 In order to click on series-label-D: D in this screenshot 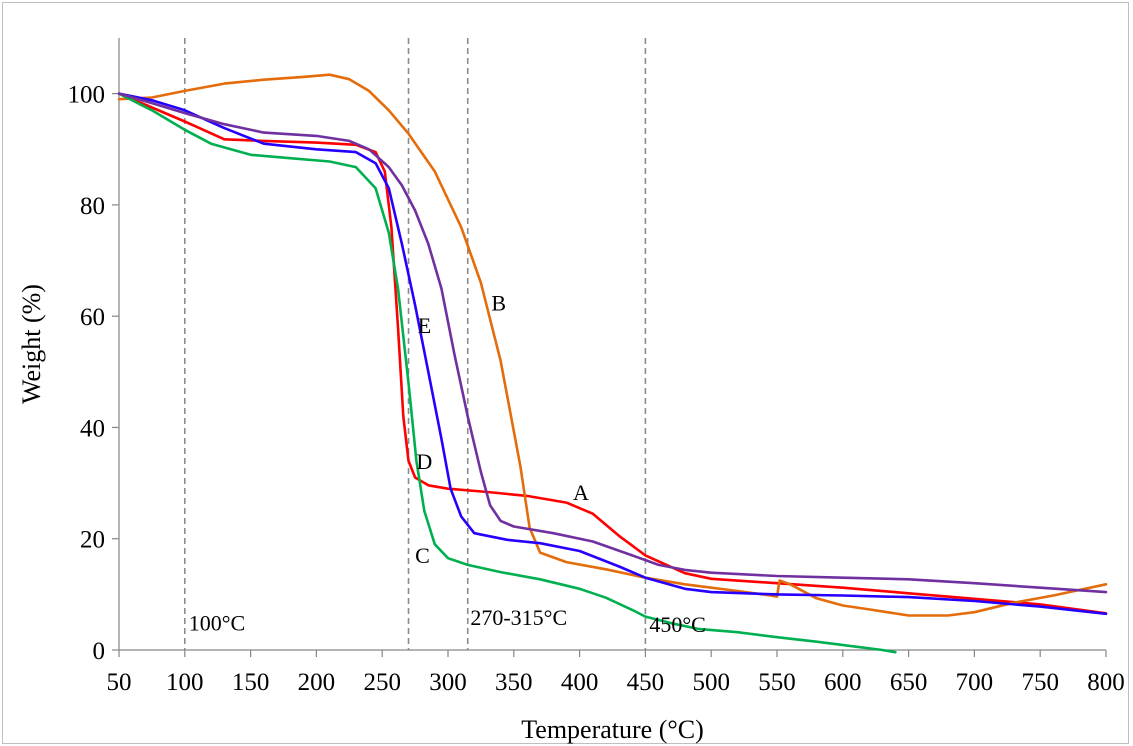, I will do `click(424, 461)`.